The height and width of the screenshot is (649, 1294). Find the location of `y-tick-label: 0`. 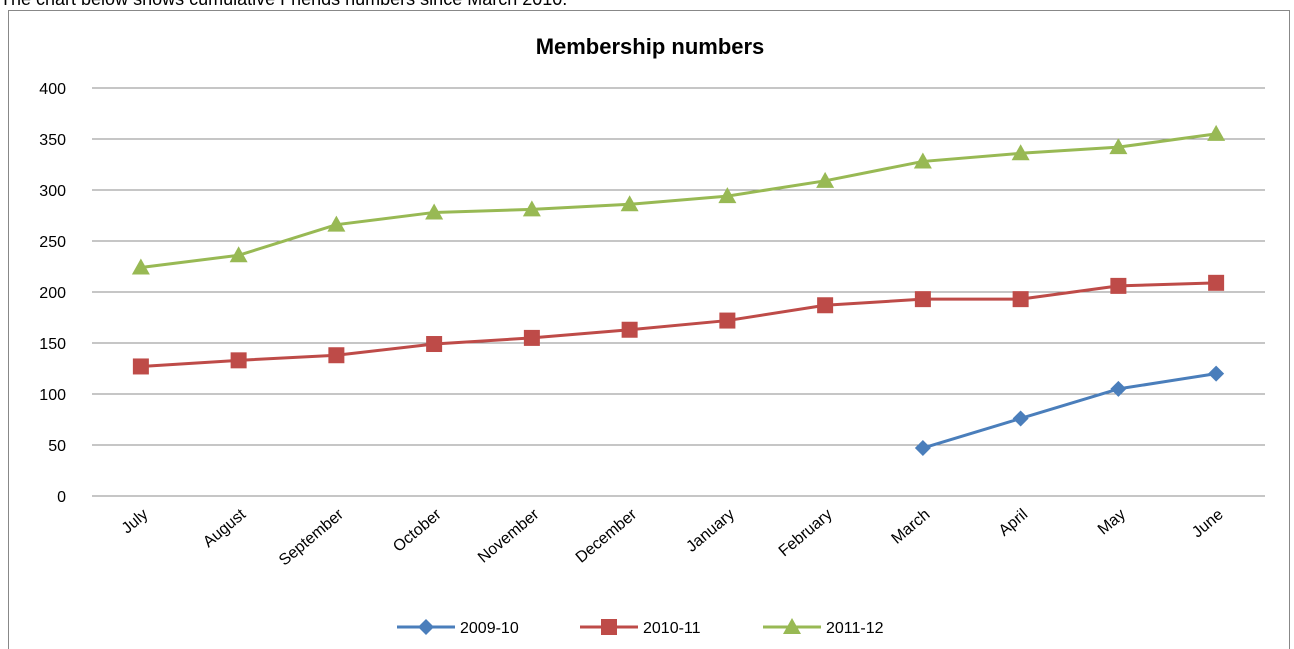

y-tick-label: 0 is located at coordinates (61, 497).